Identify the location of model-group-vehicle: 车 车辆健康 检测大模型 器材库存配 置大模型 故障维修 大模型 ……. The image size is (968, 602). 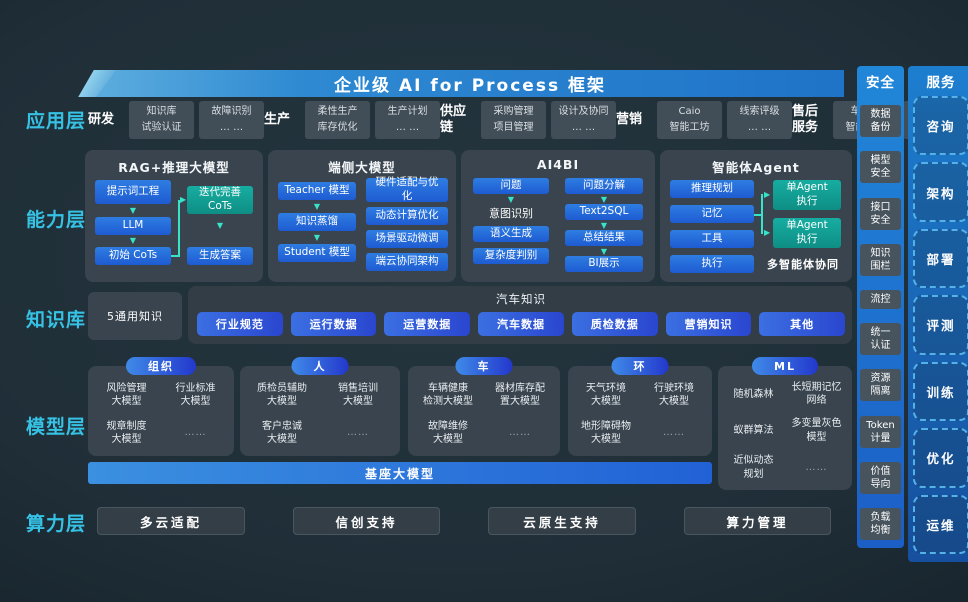
(484, 406).